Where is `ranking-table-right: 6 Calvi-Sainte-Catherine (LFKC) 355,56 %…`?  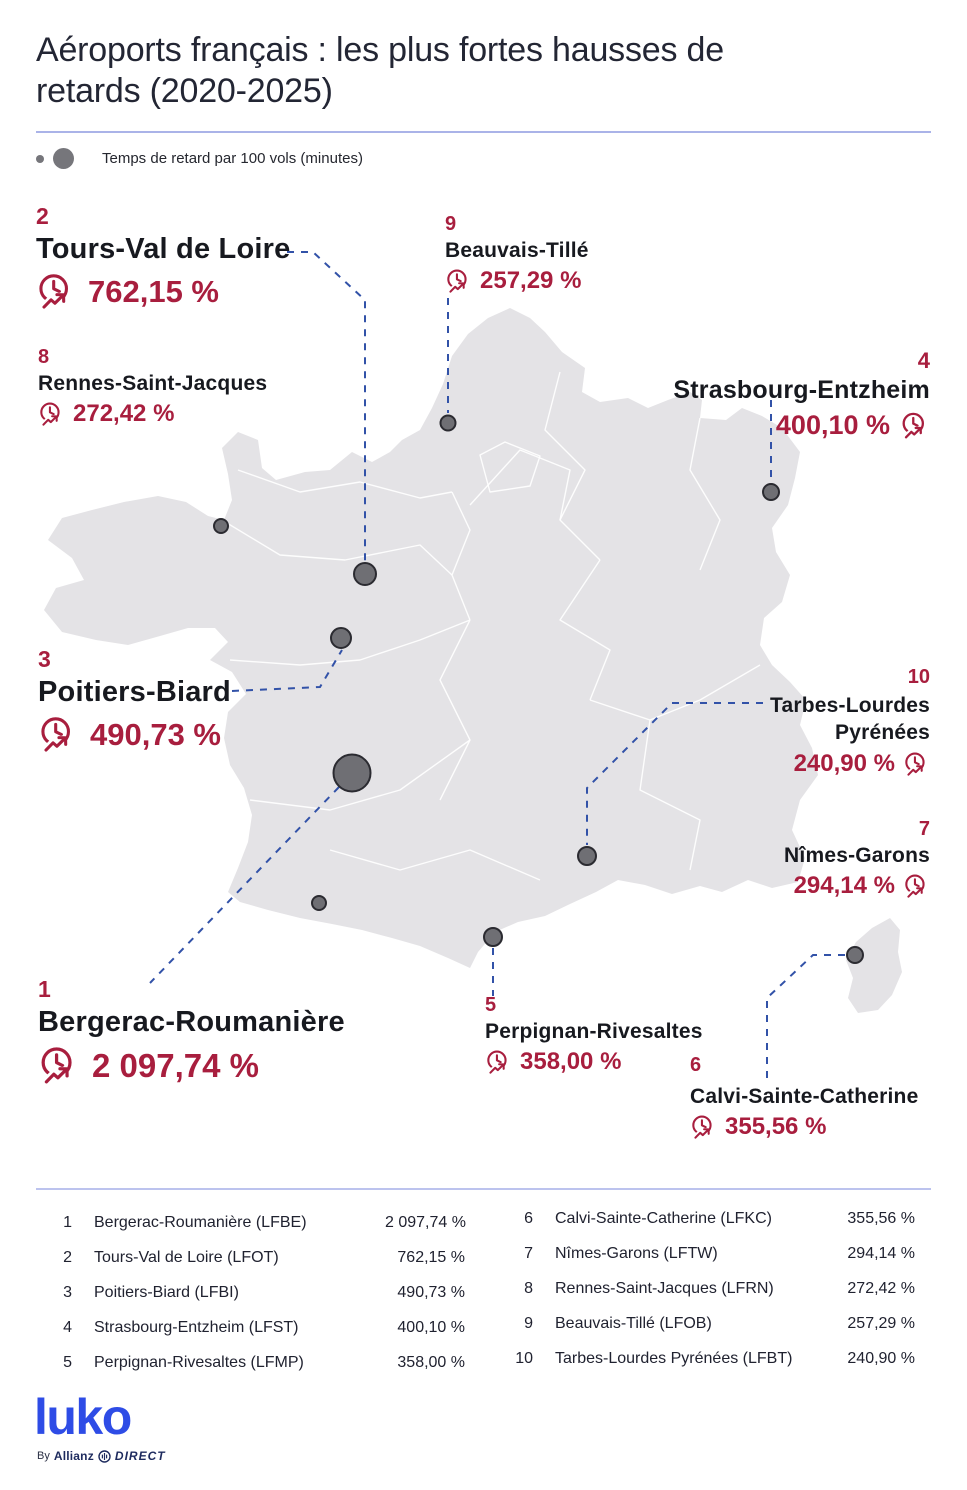 ranking-table-right: 6 Calvi-Sainte-Catherine (LFKC) 355,56 %… is located at coordinates (706, 1288).